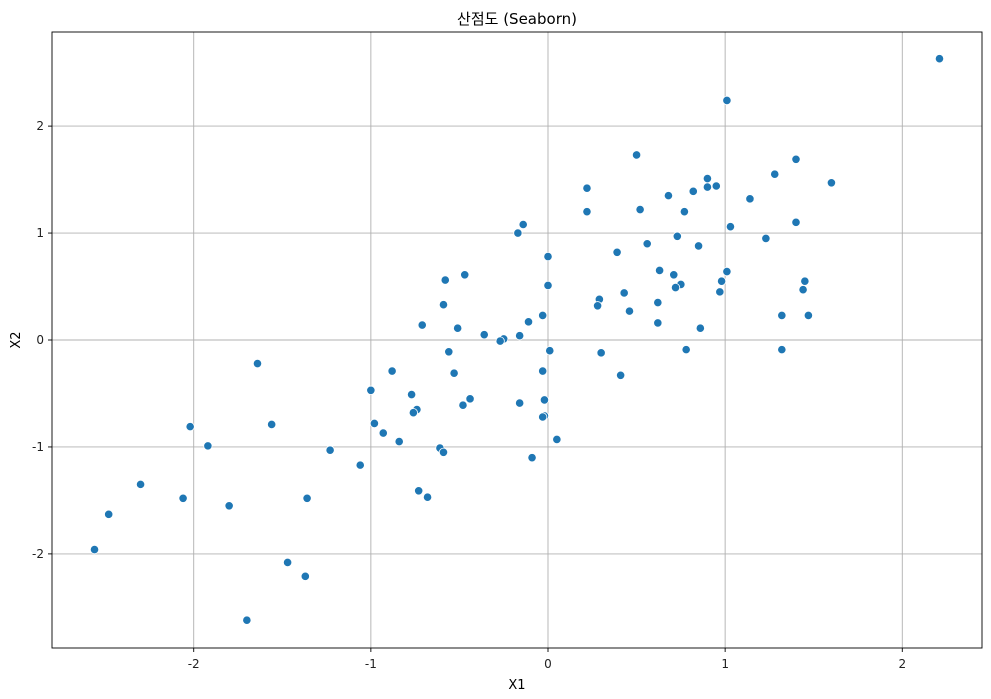  What do you see at coordinates (517, 19) in the screenshot?
I see `chart-title: 산점도 (Seaborn)` at bounding box center [517, 19].